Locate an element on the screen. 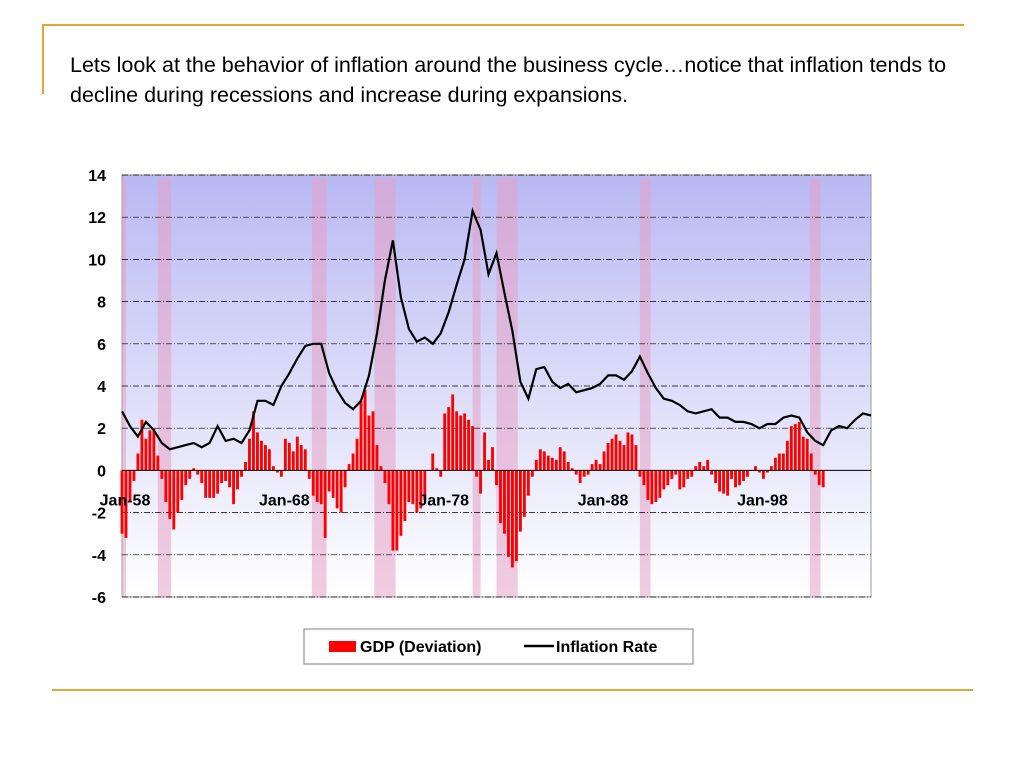  legend-label-inflation: Inflation Rate is located at coordinates (606, 647).